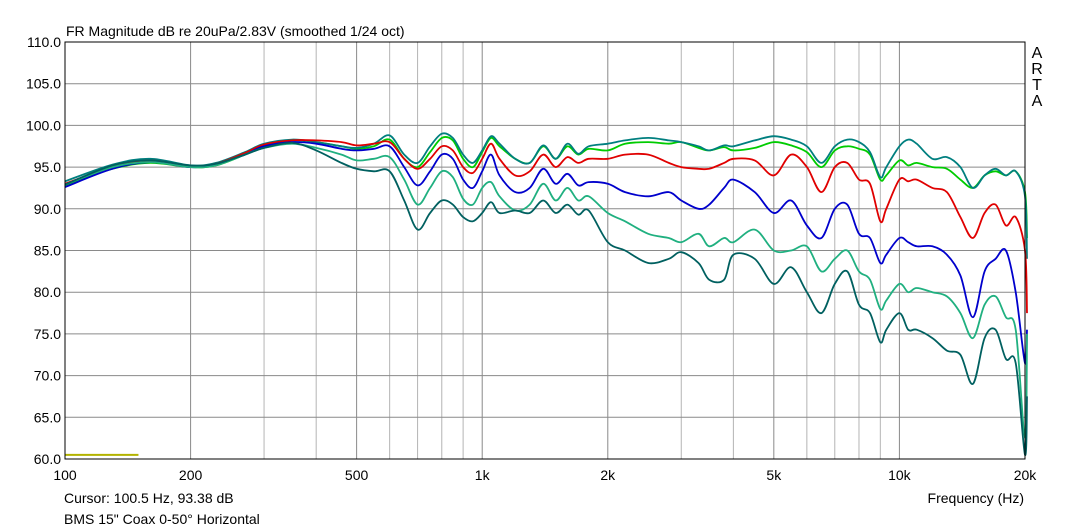 The image size is (1090, 531). I want to click on x-tick-label: 500, so click(357, 475).